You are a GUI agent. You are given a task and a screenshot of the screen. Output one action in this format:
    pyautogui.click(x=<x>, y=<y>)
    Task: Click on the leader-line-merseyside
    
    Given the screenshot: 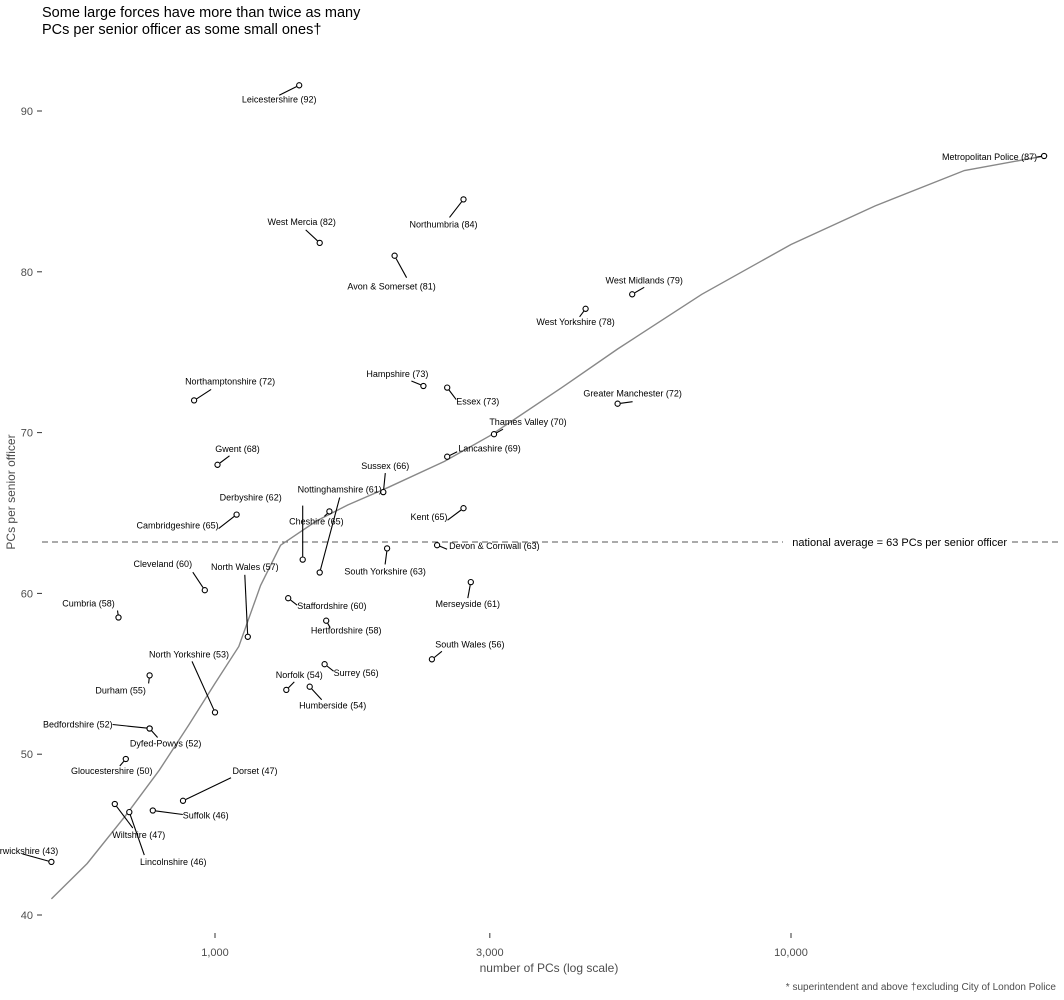 What is the action you would take?
    pyautogui.click(x=469, y=592)
    